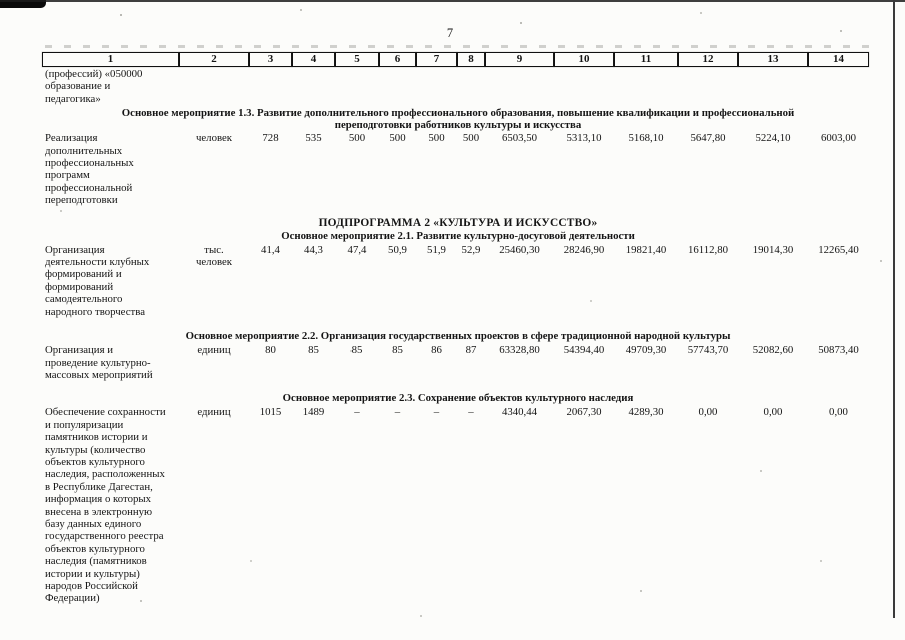  What do you see at coordinates (23, 4) in the screenshot?
I see `scan-artifact-corner` at bounding box center [23, 4].